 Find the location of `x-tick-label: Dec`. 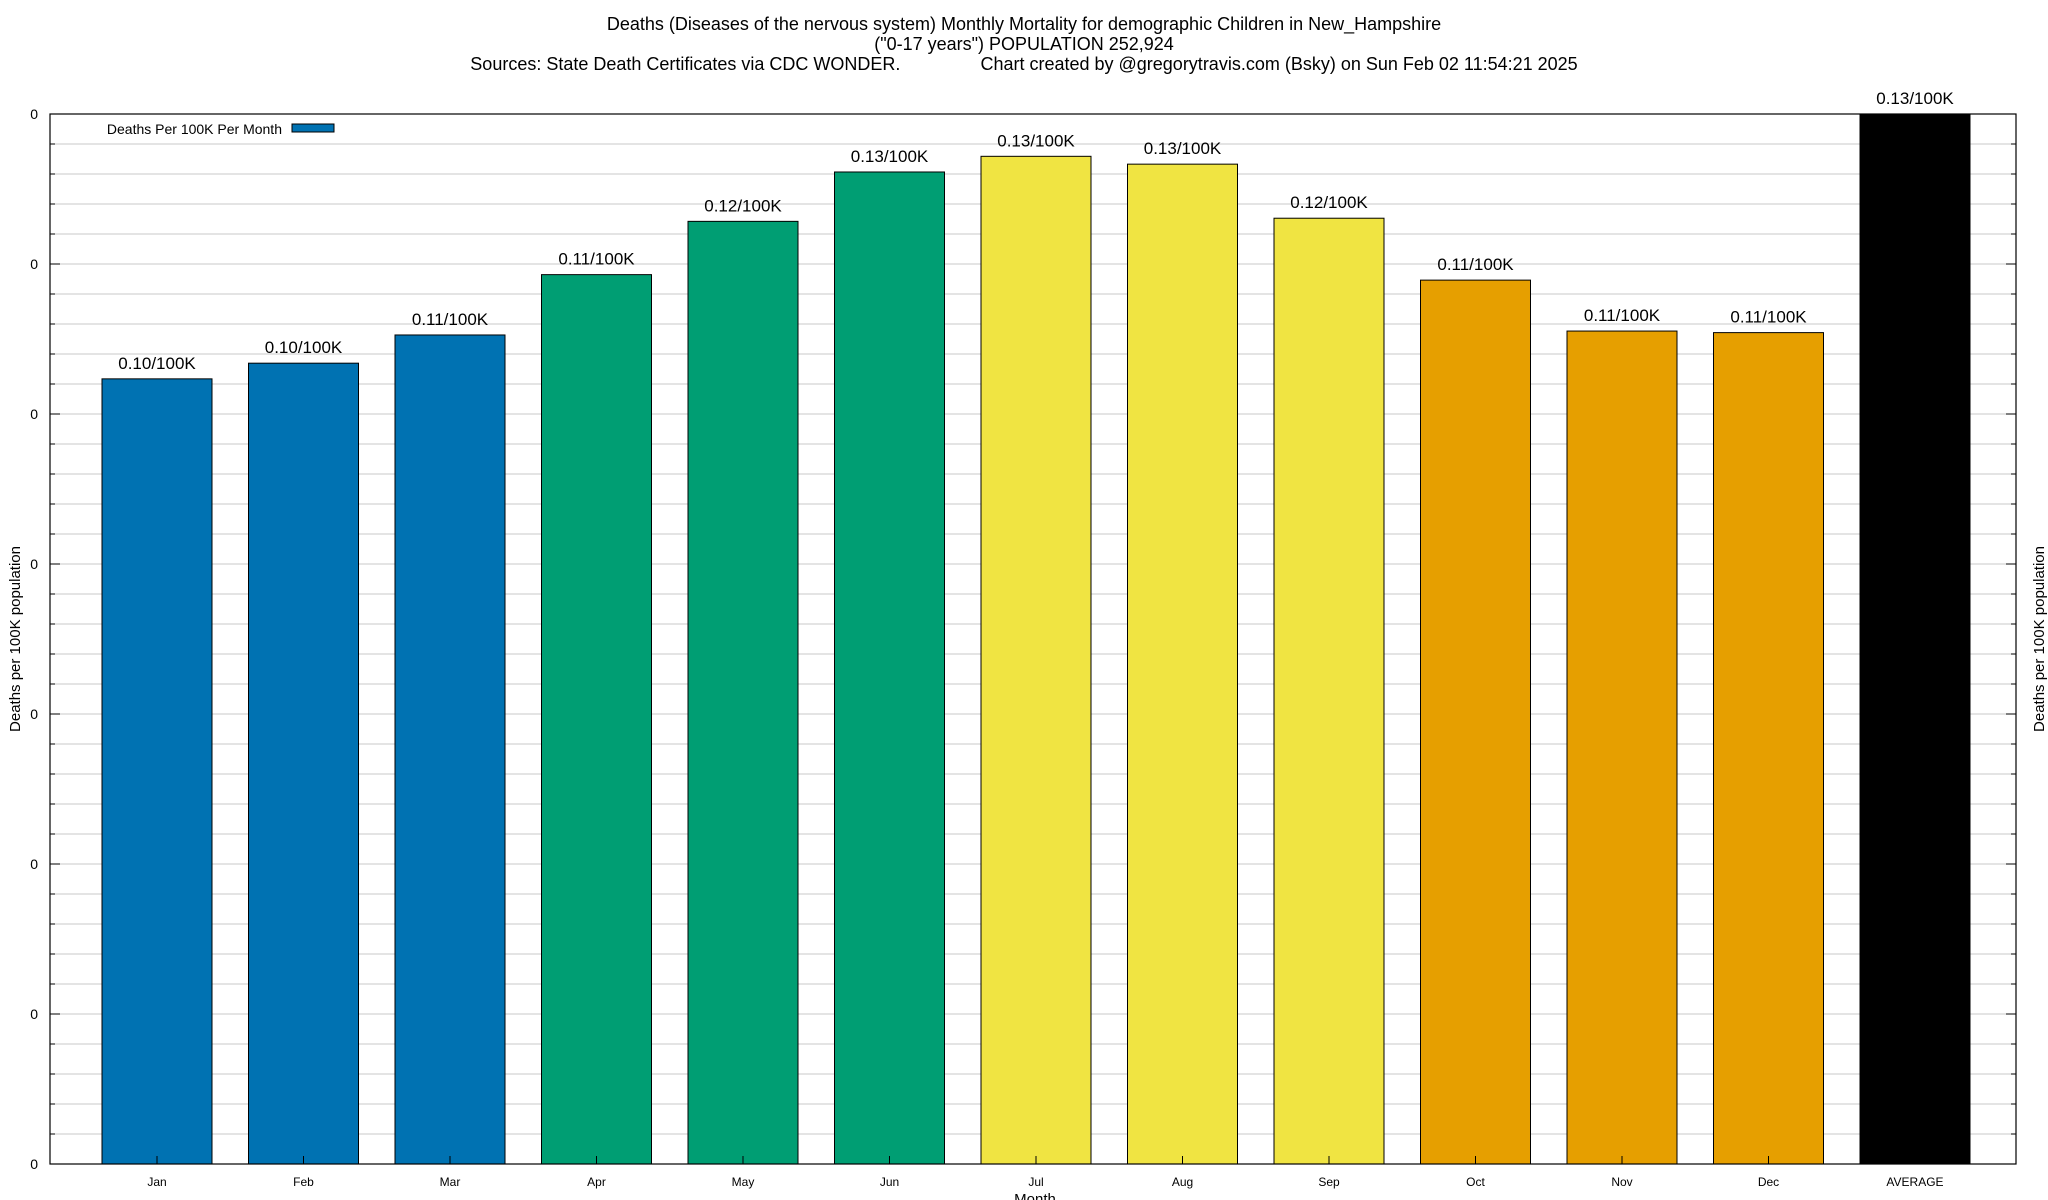

x-tick-label: Dec is located at coordinates (1768, 1182).